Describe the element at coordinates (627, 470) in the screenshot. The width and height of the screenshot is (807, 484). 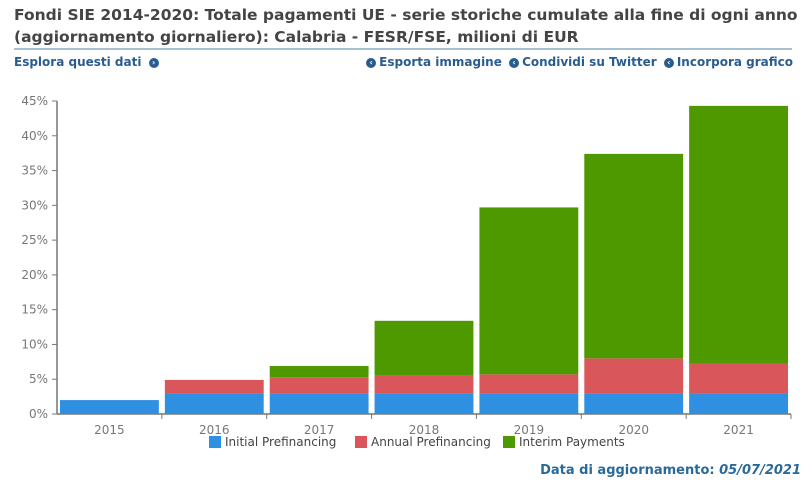
I see `update-label: Data di aggiornamento:` at that location.